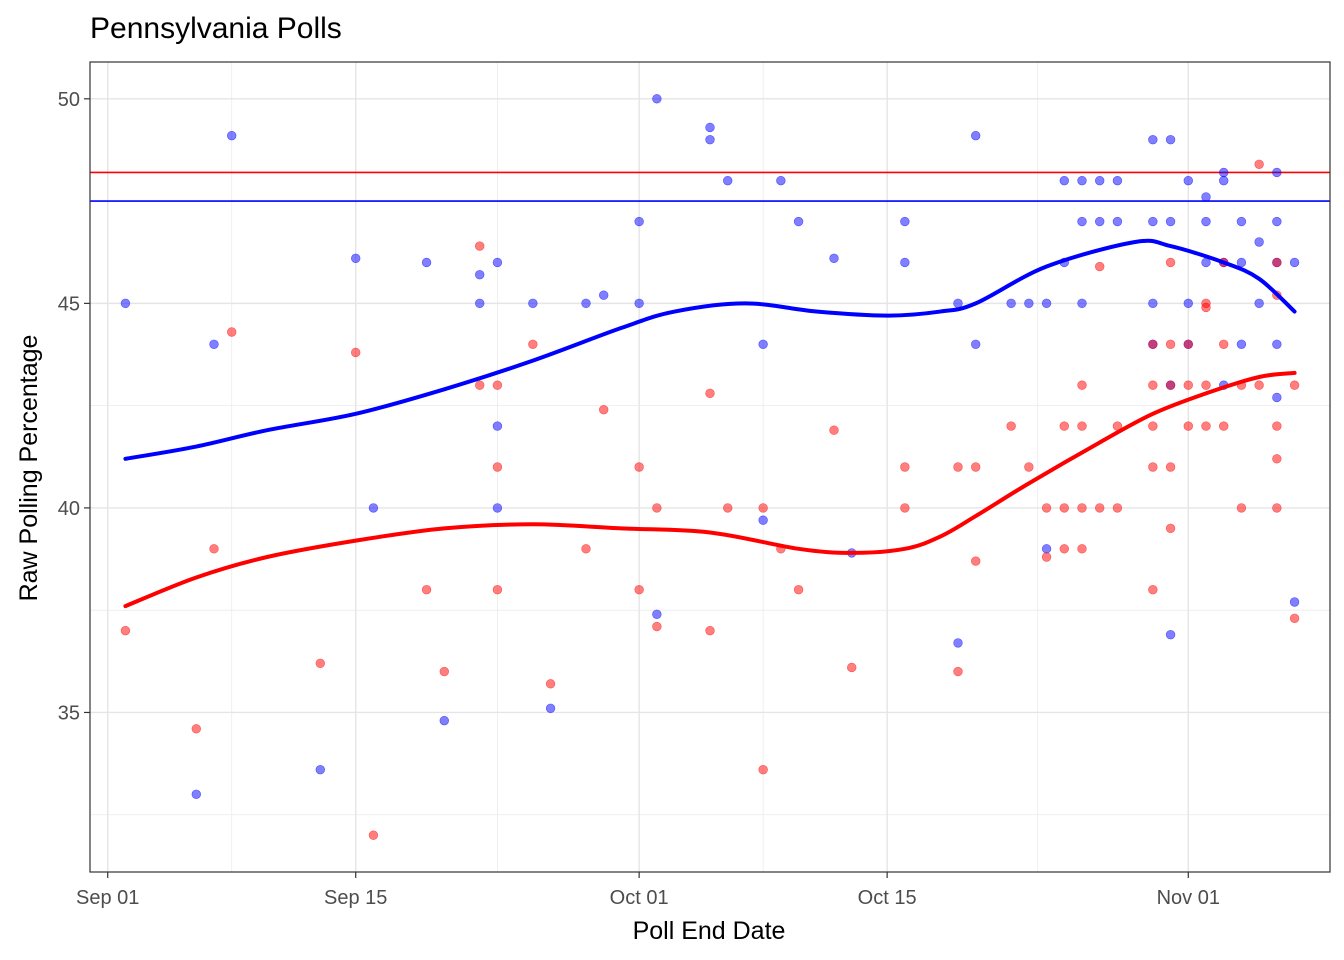 The height and width of the screenshot is (960, 1344). I want to click on x-tick-label: Sep 01, so click(107, 898).